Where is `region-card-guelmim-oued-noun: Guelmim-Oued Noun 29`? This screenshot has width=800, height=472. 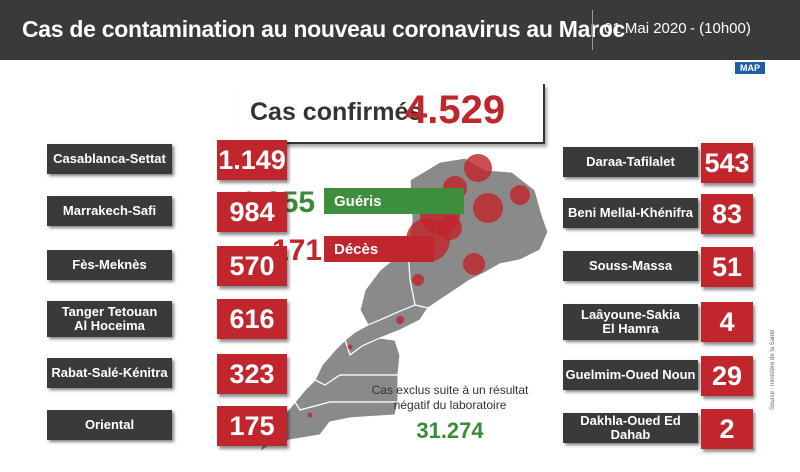
region-card-guelmim-oued-noun: Guelmim-Oued Noun 29 is located at coordinates (658, 376).